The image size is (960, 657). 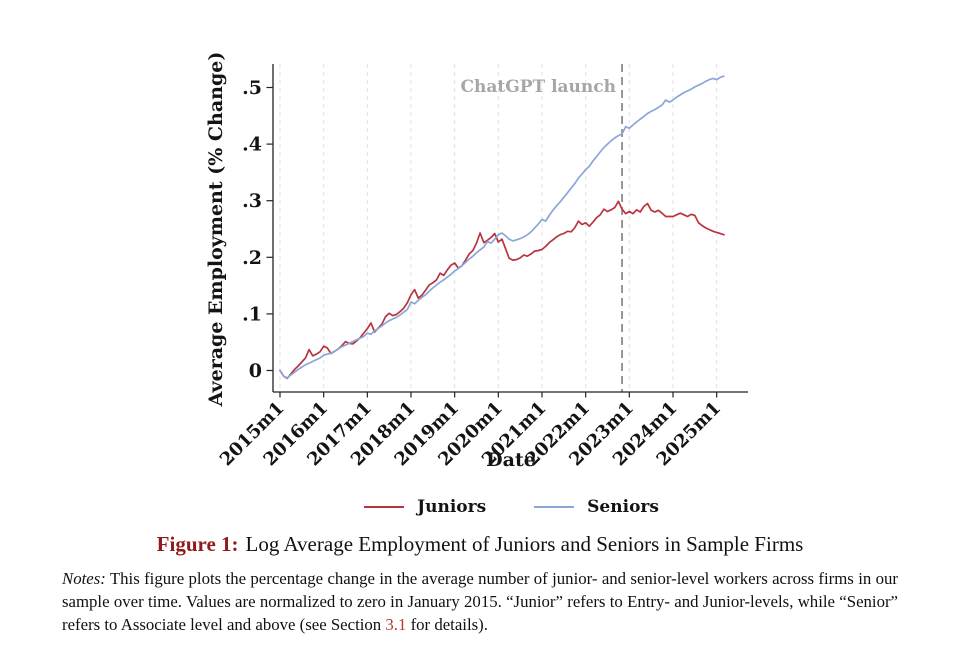 I want to click on legend-item-juniors: Juniors, so click(x=425, y=507).